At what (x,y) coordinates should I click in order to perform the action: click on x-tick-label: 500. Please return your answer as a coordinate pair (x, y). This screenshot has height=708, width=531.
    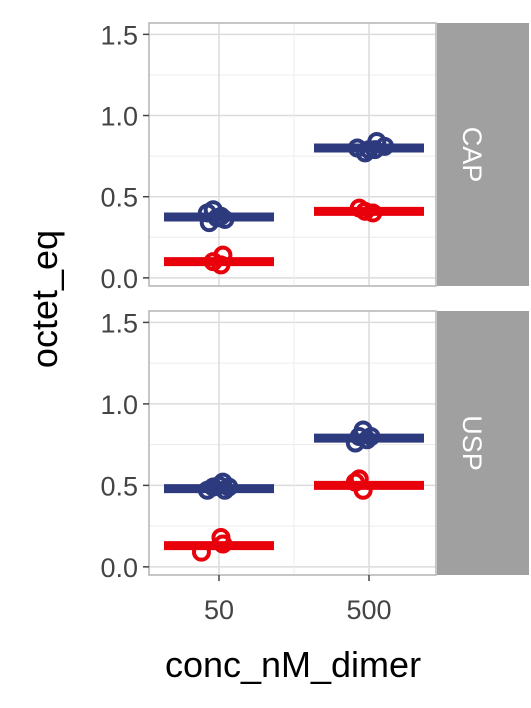
    Looking at the image, I should click on (368, 610).